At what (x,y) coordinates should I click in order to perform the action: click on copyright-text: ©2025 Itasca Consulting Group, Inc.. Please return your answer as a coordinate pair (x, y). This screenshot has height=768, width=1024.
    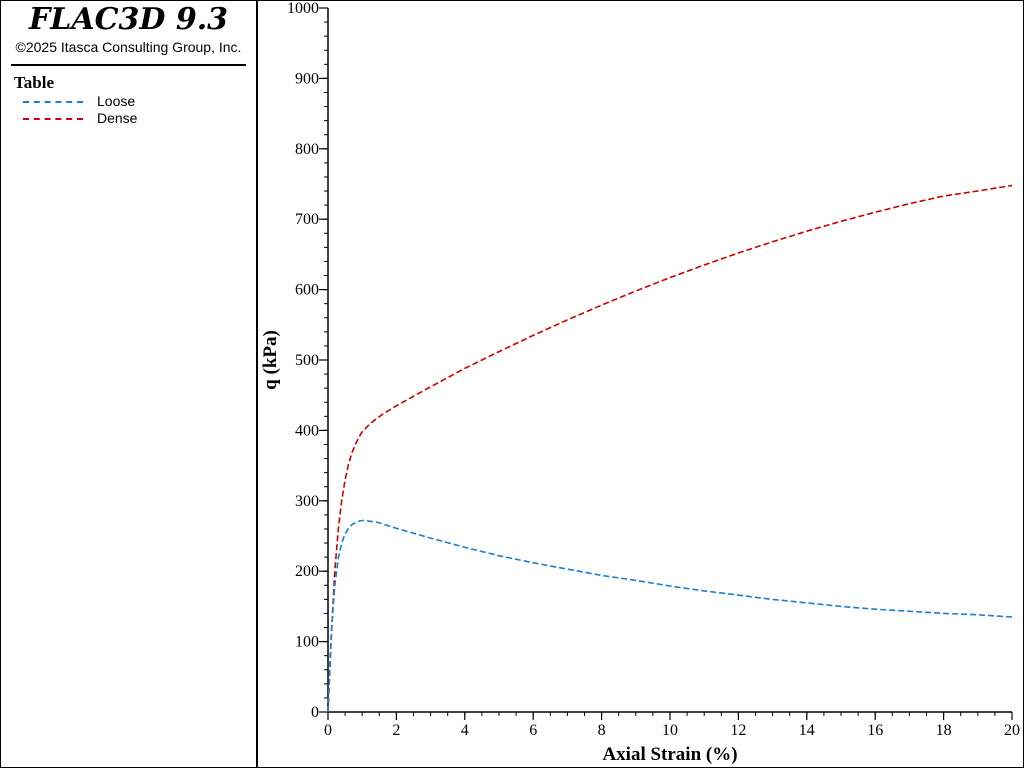
    Looking at the image, I should click on (128, 47).